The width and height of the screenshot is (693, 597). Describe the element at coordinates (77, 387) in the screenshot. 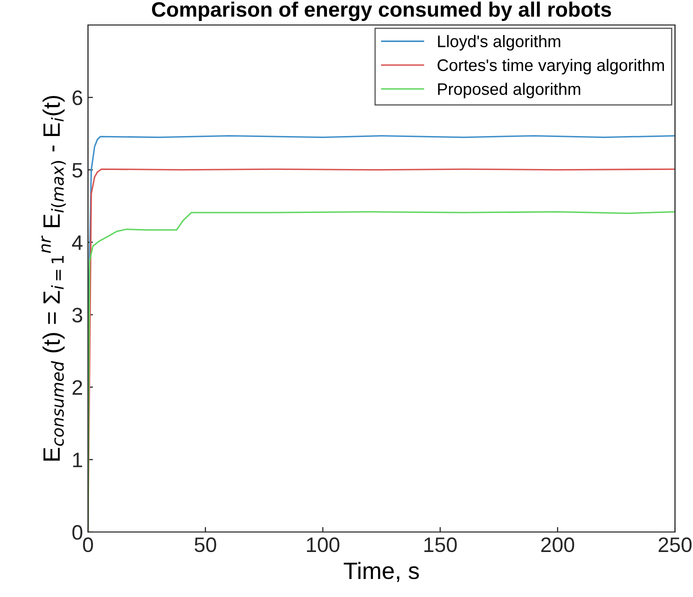

I see `y-tick-label: 2` at that location.